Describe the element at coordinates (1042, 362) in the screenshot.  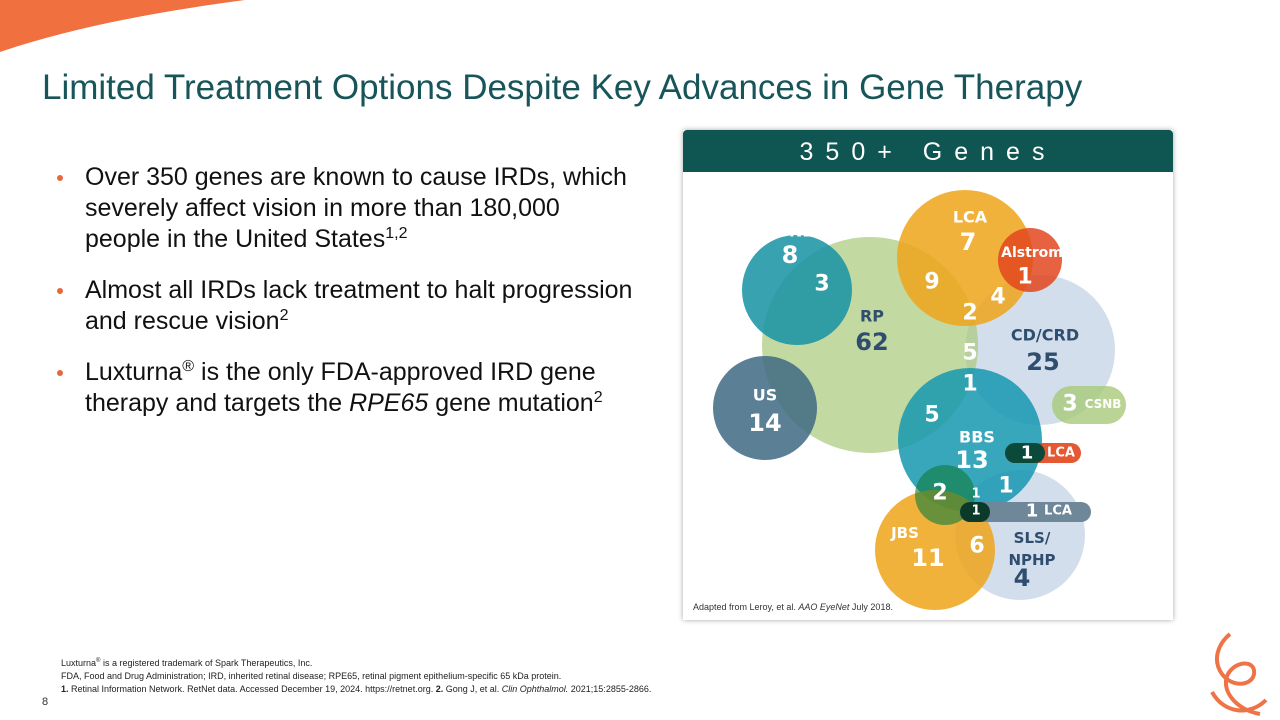
I see `diagram-label: 25` at that location.